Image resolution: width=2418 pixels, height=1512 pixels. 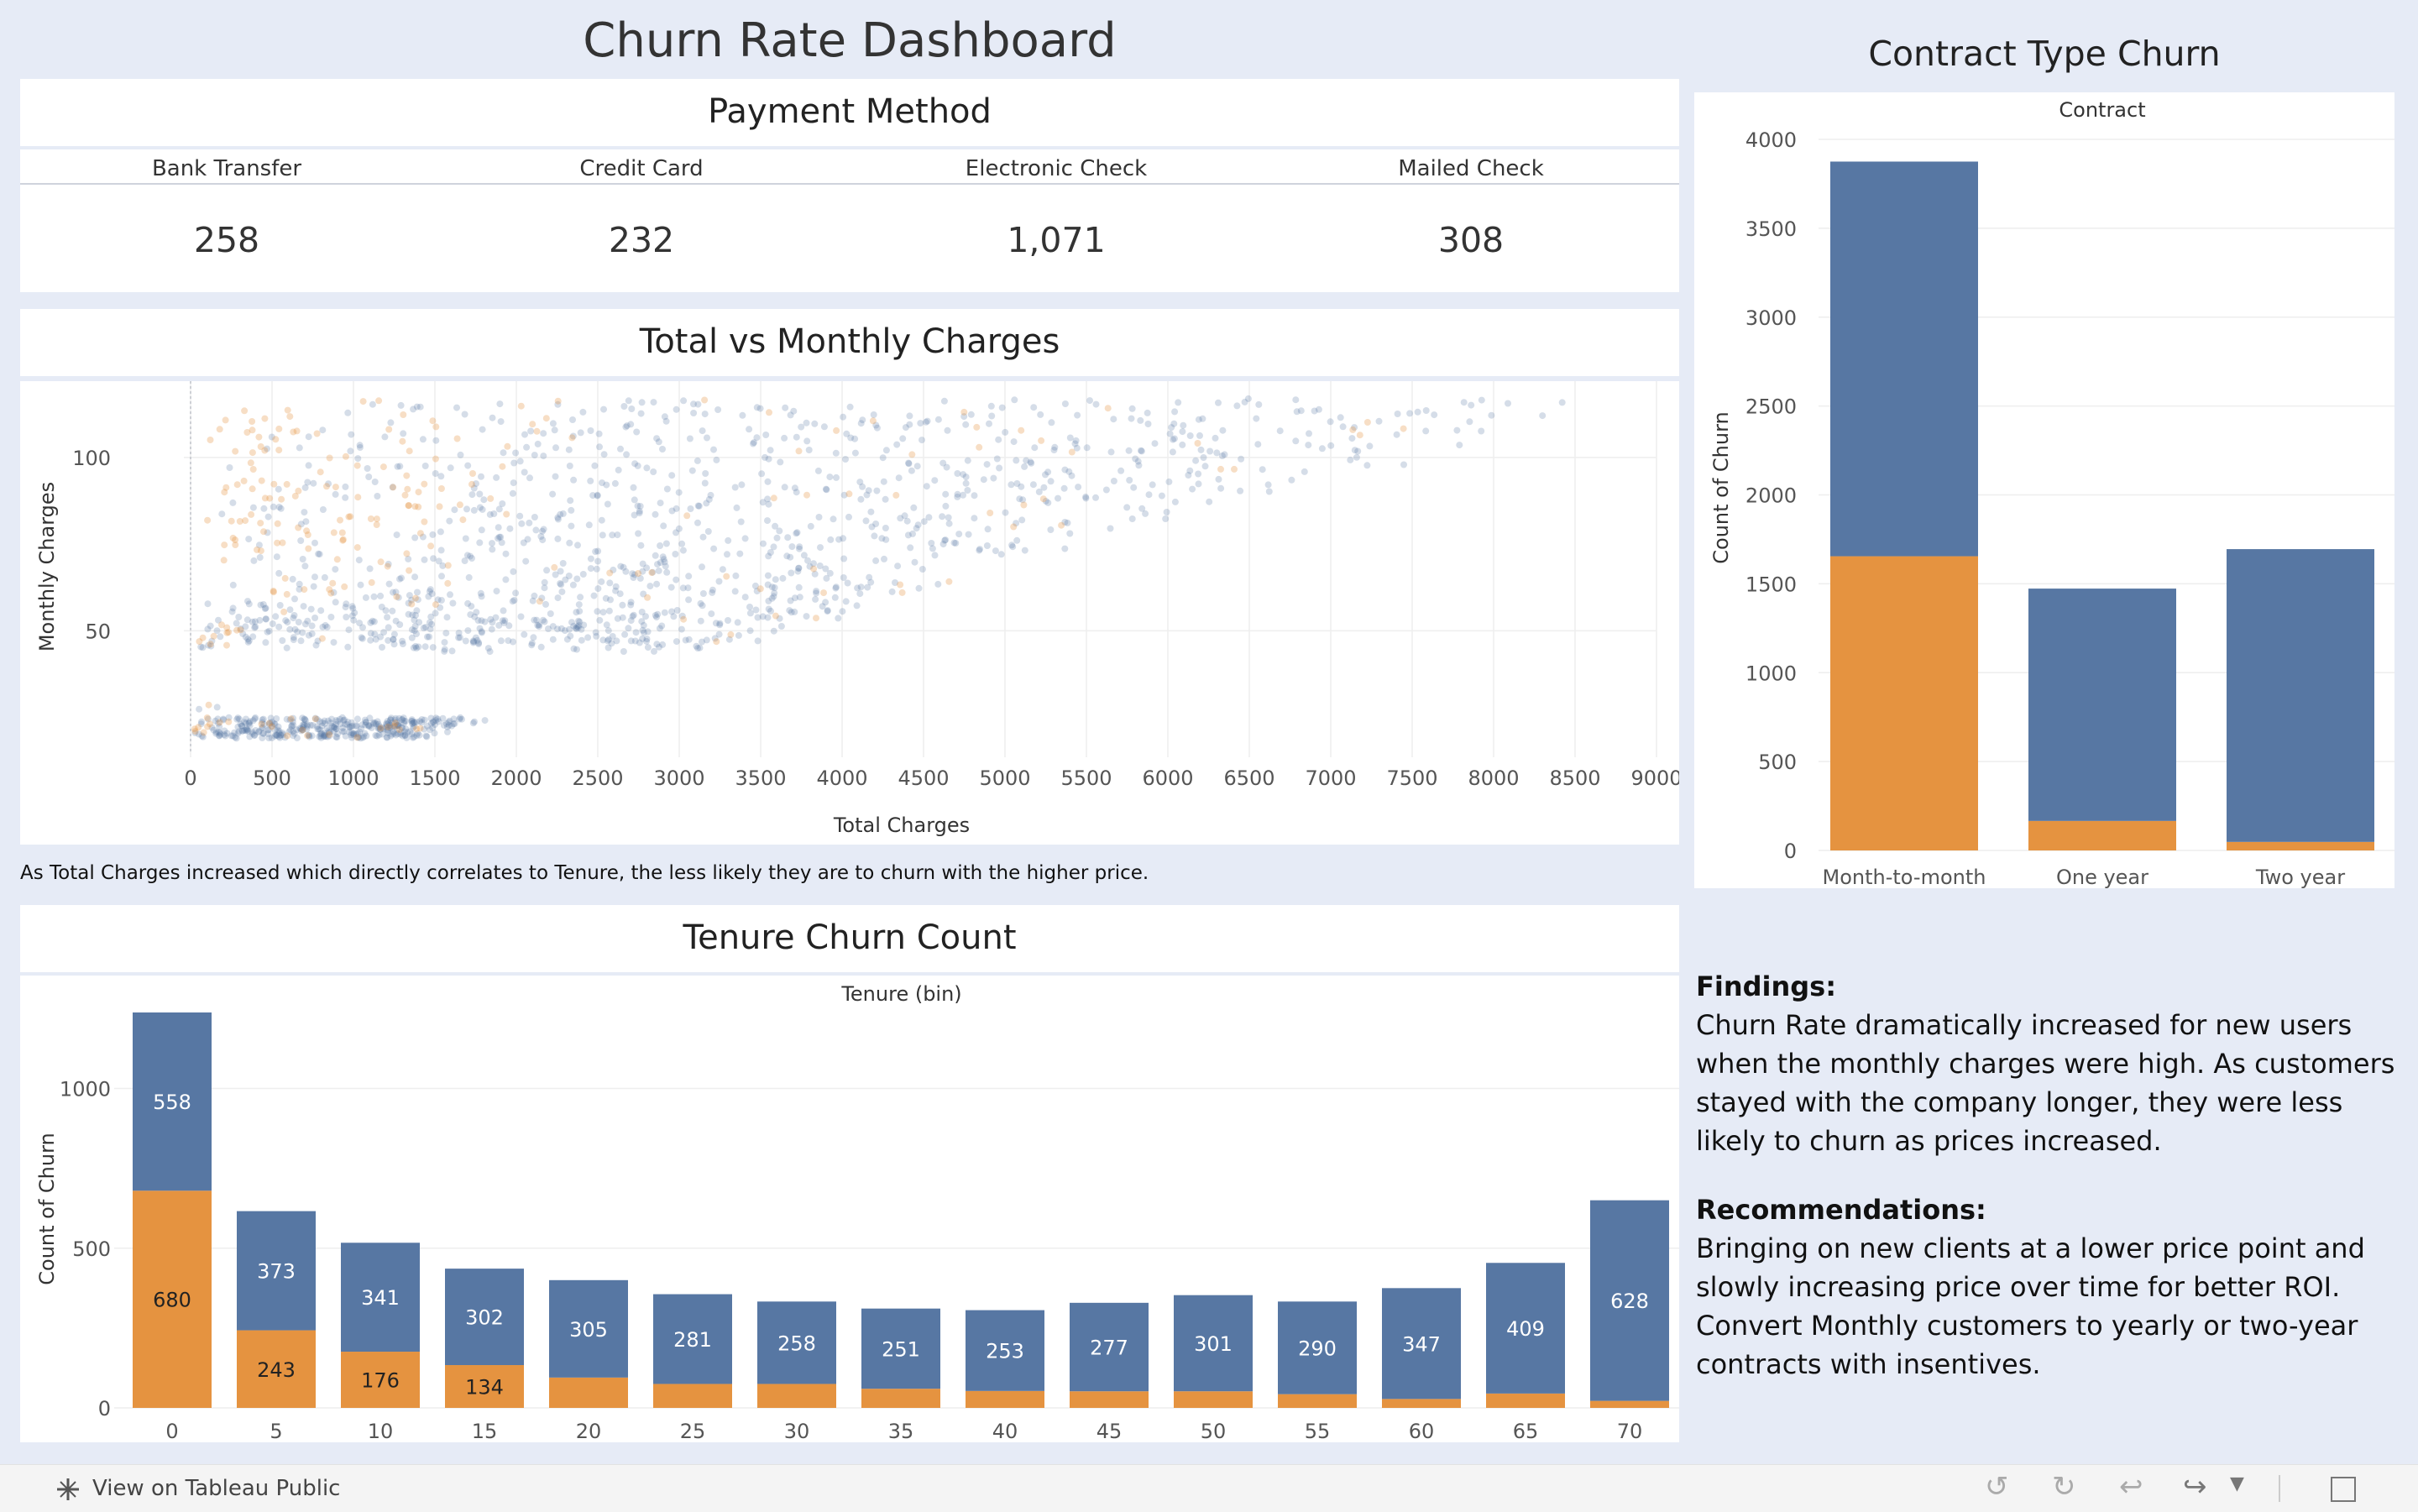 I want to click on fullscreen-icon, so click(x=2343, y=1489).